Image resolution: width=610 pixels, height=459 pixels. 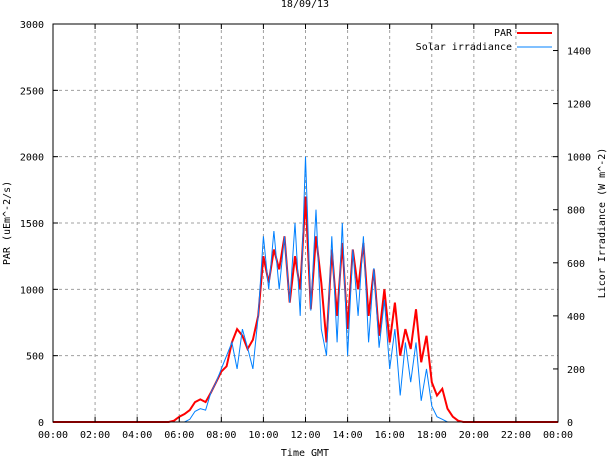 What do you see at coordinates (576, 370) in the screenshot?
I see `y2-tick-label: 200` at bounding box center [576, 370].